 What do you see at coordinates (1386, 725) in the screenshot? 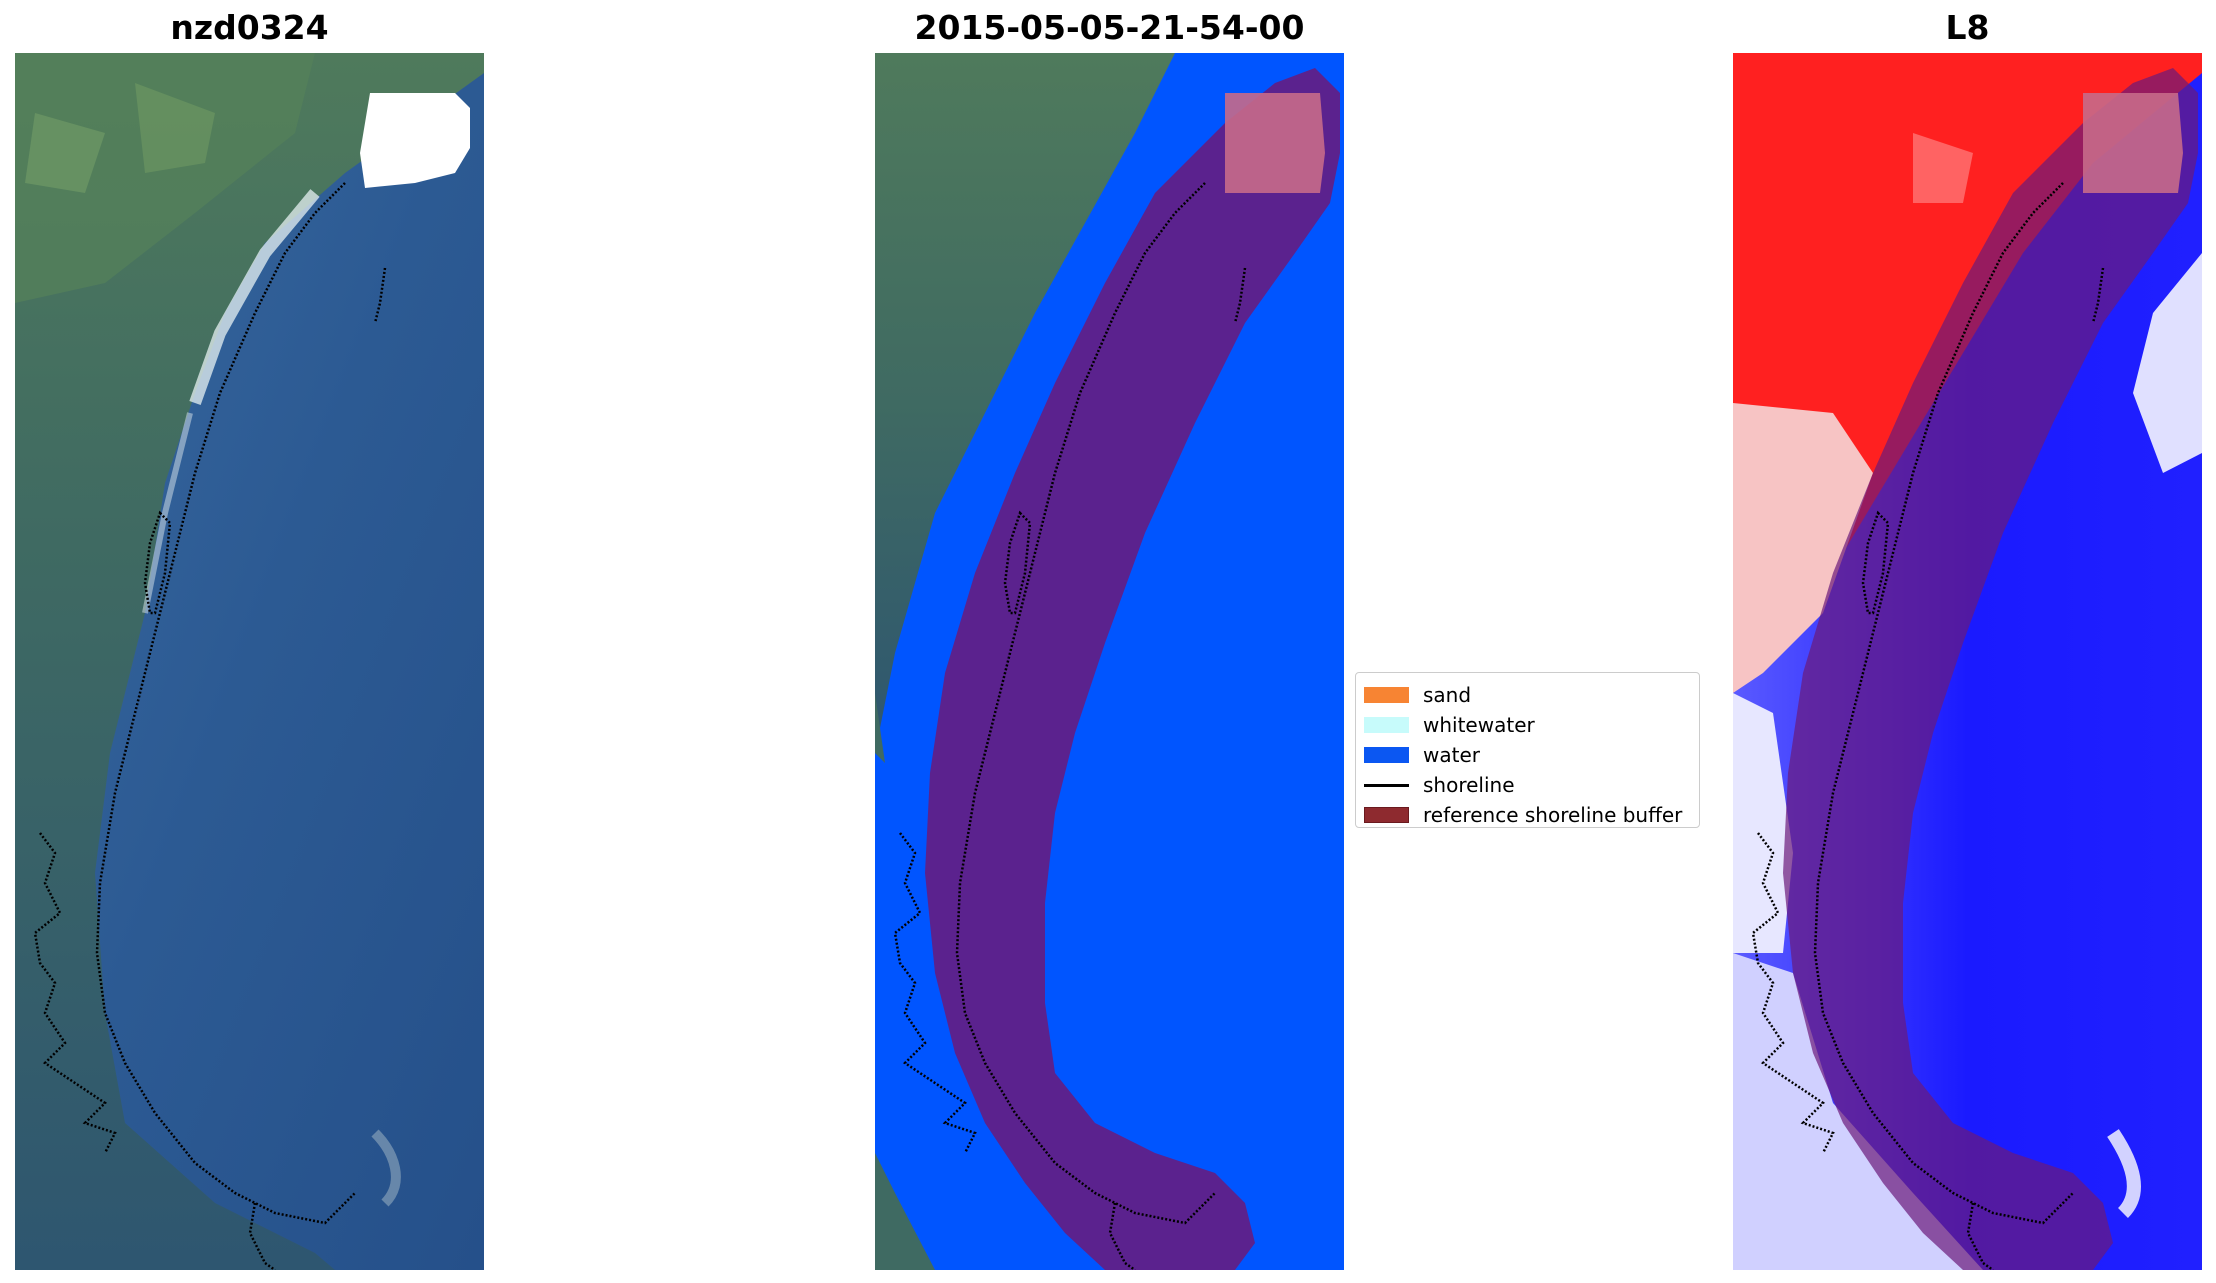
I see `legend-swatch-whitewater` at bounding box center [1386, 725].